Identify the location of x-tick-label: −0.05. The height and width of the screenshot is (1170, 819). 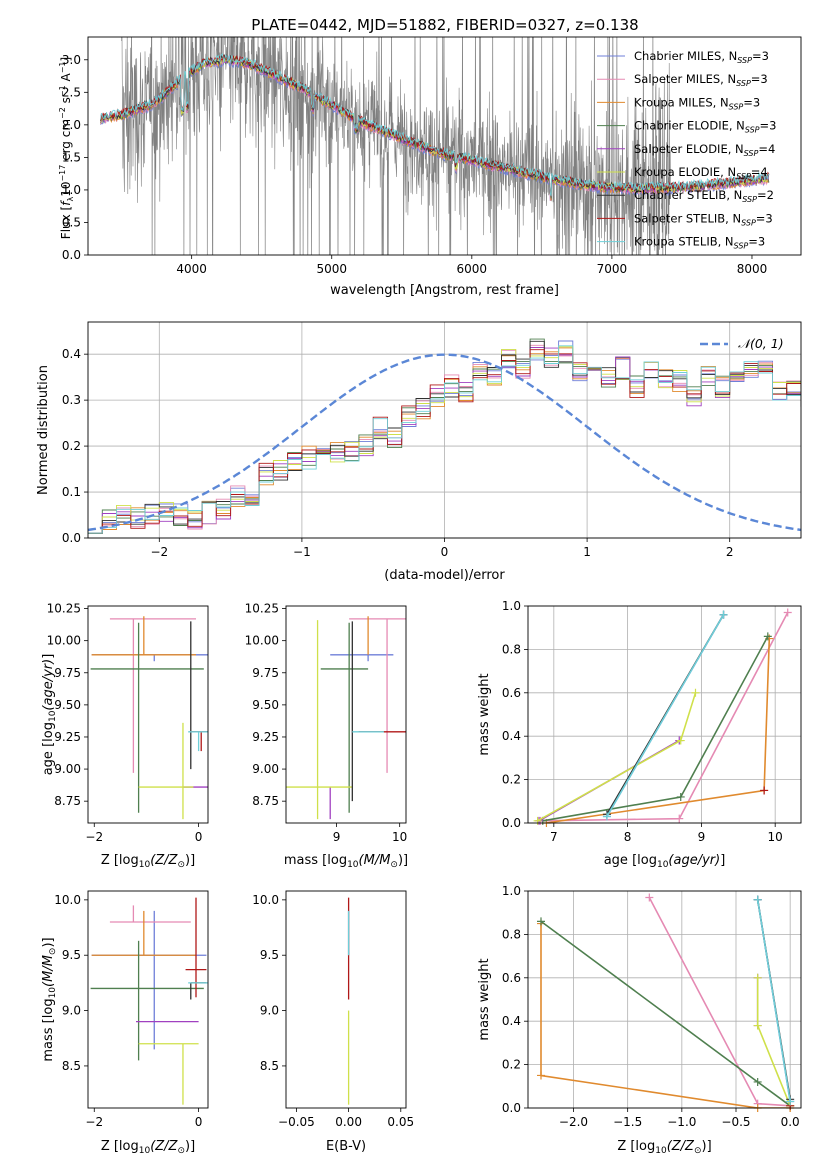
(296, 1122).